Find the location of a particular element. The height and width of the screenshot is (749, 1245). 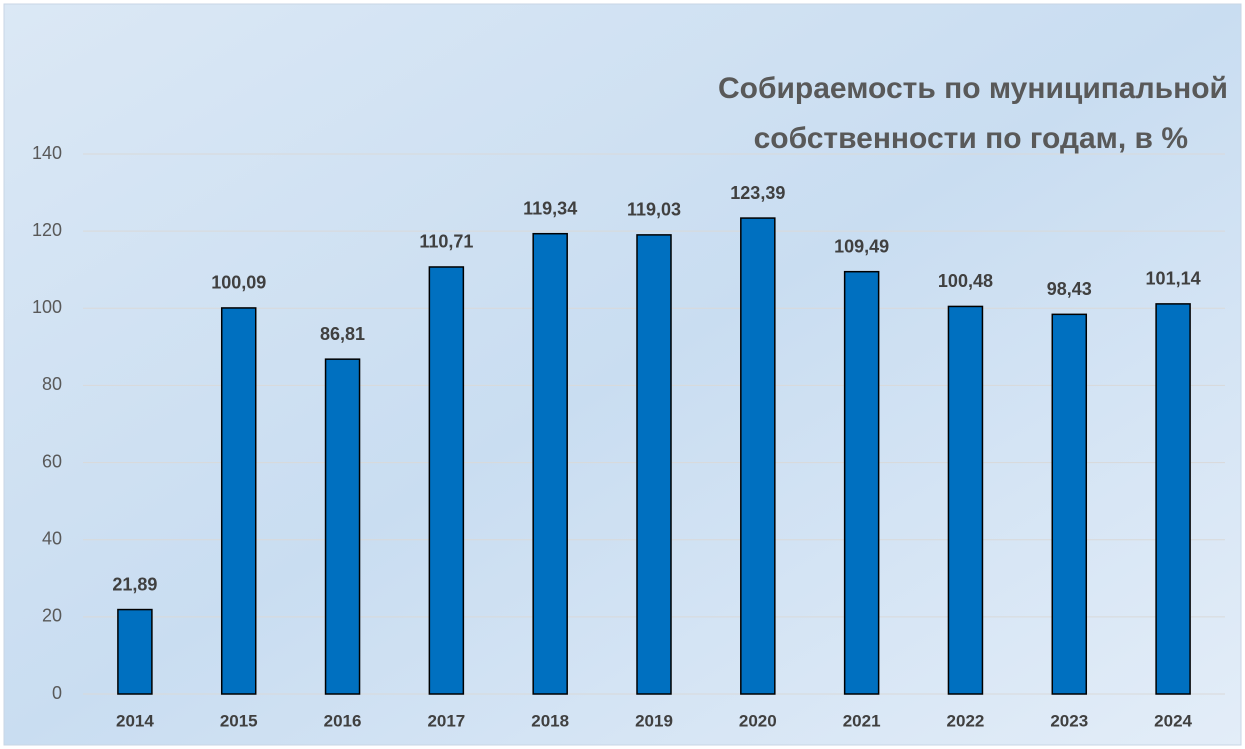

value-label: 119,03 is located at coordinates (654, 210).